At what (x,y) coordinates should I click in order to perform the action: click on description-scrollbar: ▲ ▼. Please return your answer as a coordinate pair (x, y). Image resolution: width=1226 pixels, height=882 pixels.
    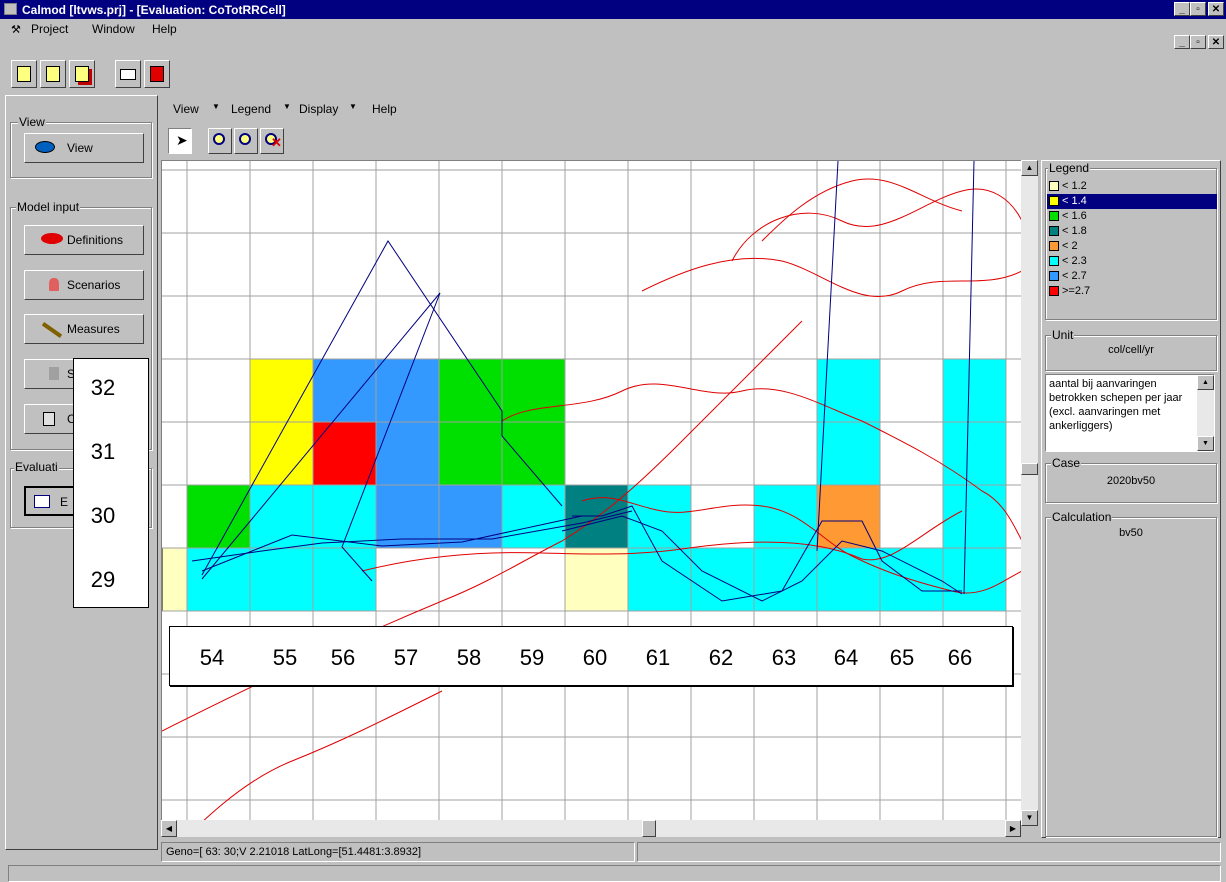
    Looking at the image, I should click on (1205, 413).